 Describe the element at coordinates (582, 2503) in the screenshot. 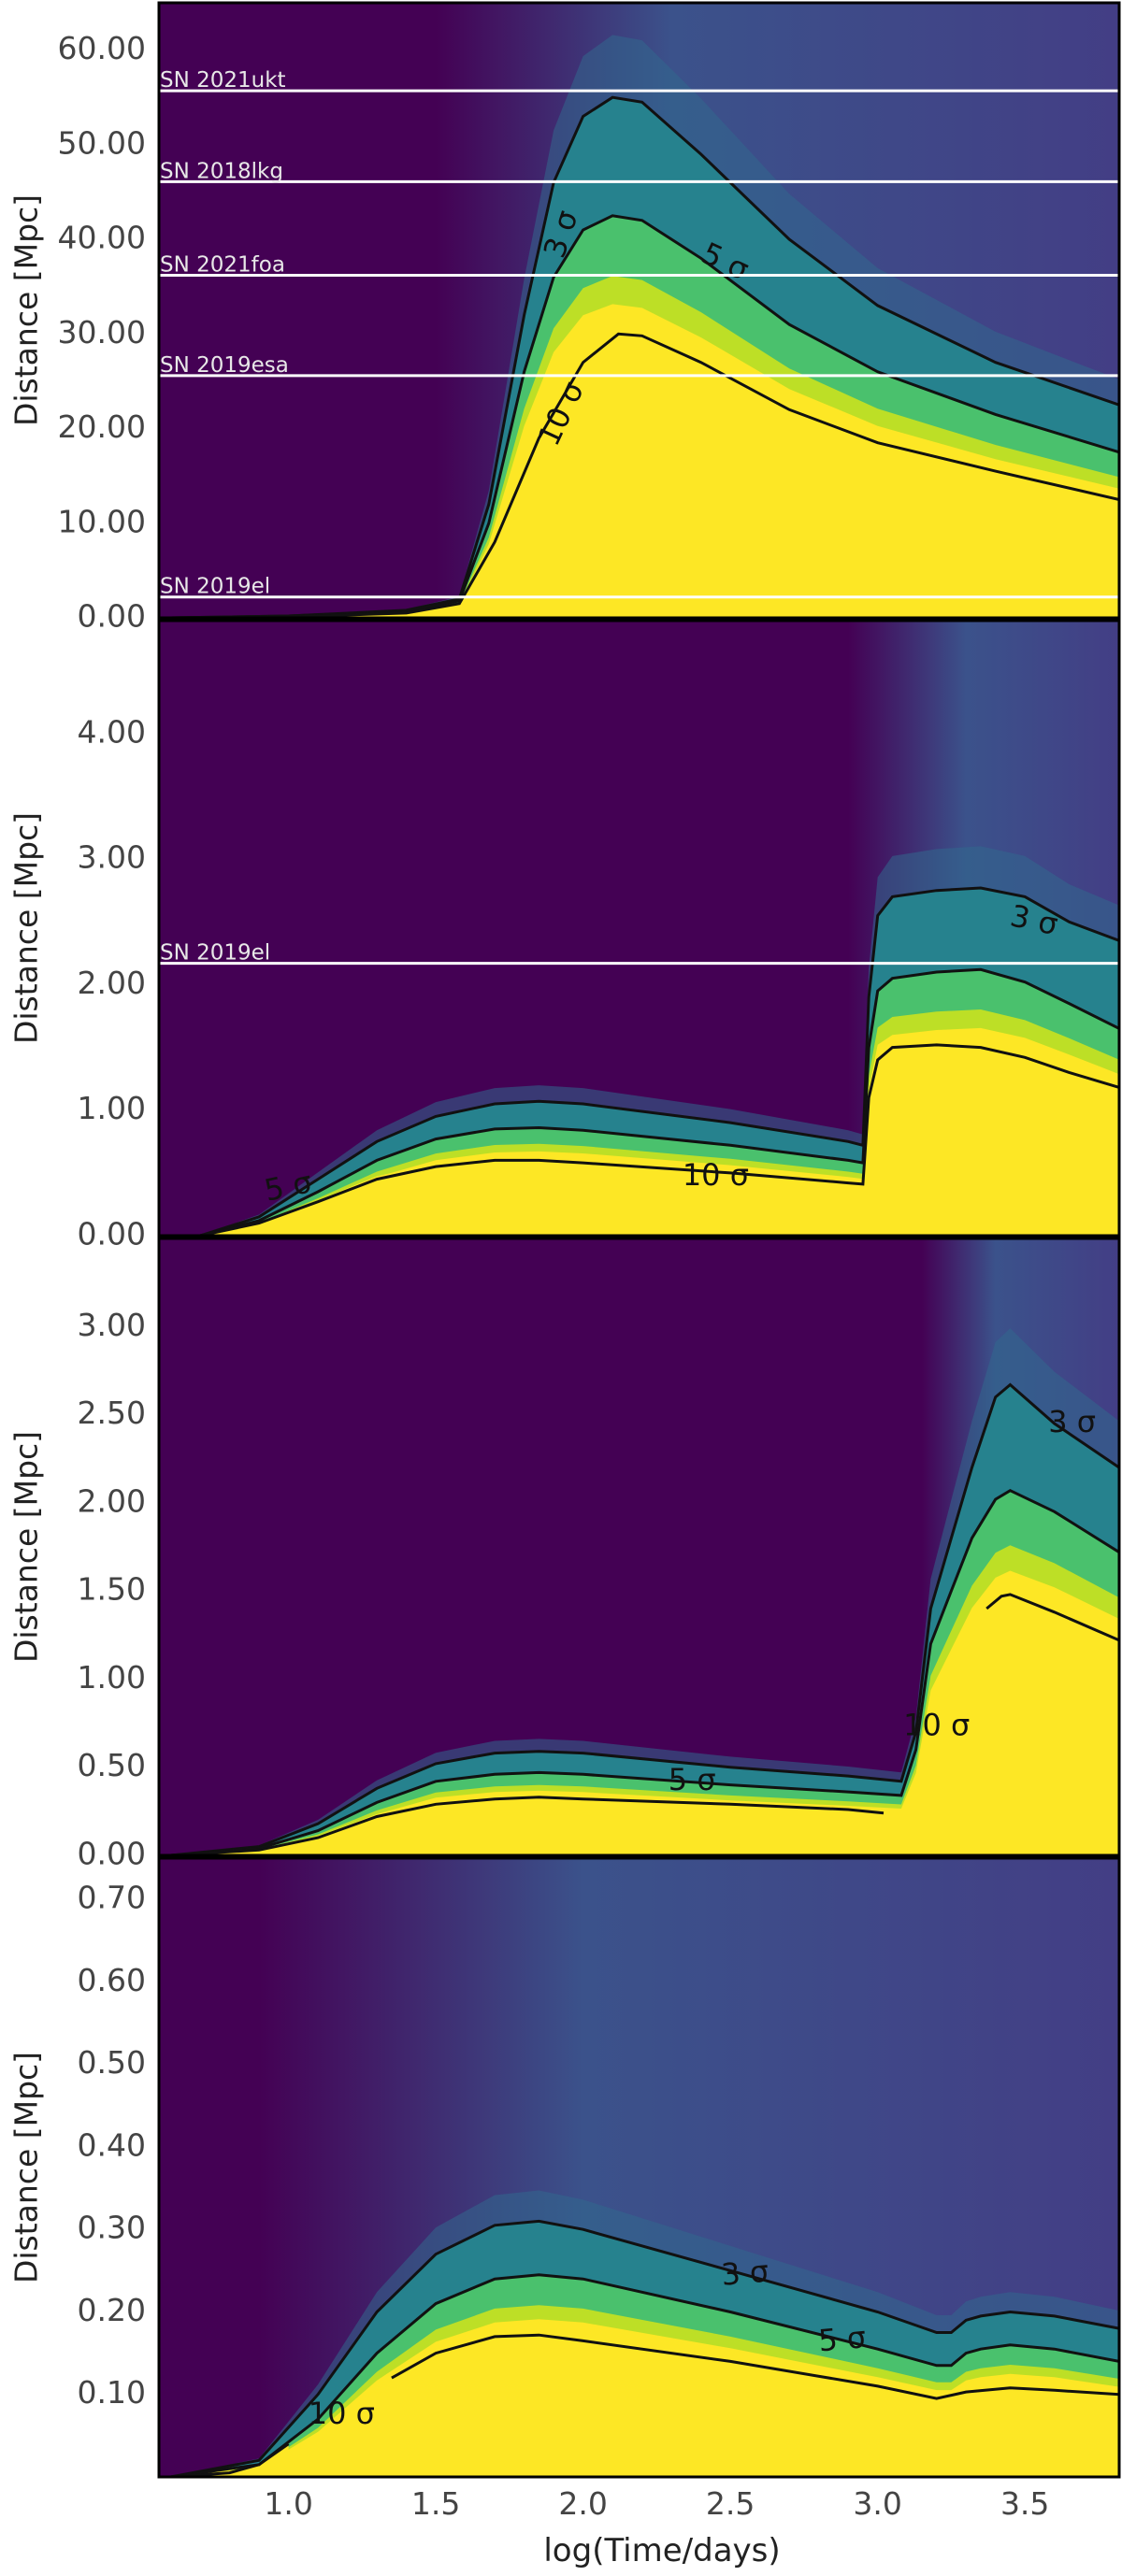

I see `x-tick-label: 2.0` at that location.